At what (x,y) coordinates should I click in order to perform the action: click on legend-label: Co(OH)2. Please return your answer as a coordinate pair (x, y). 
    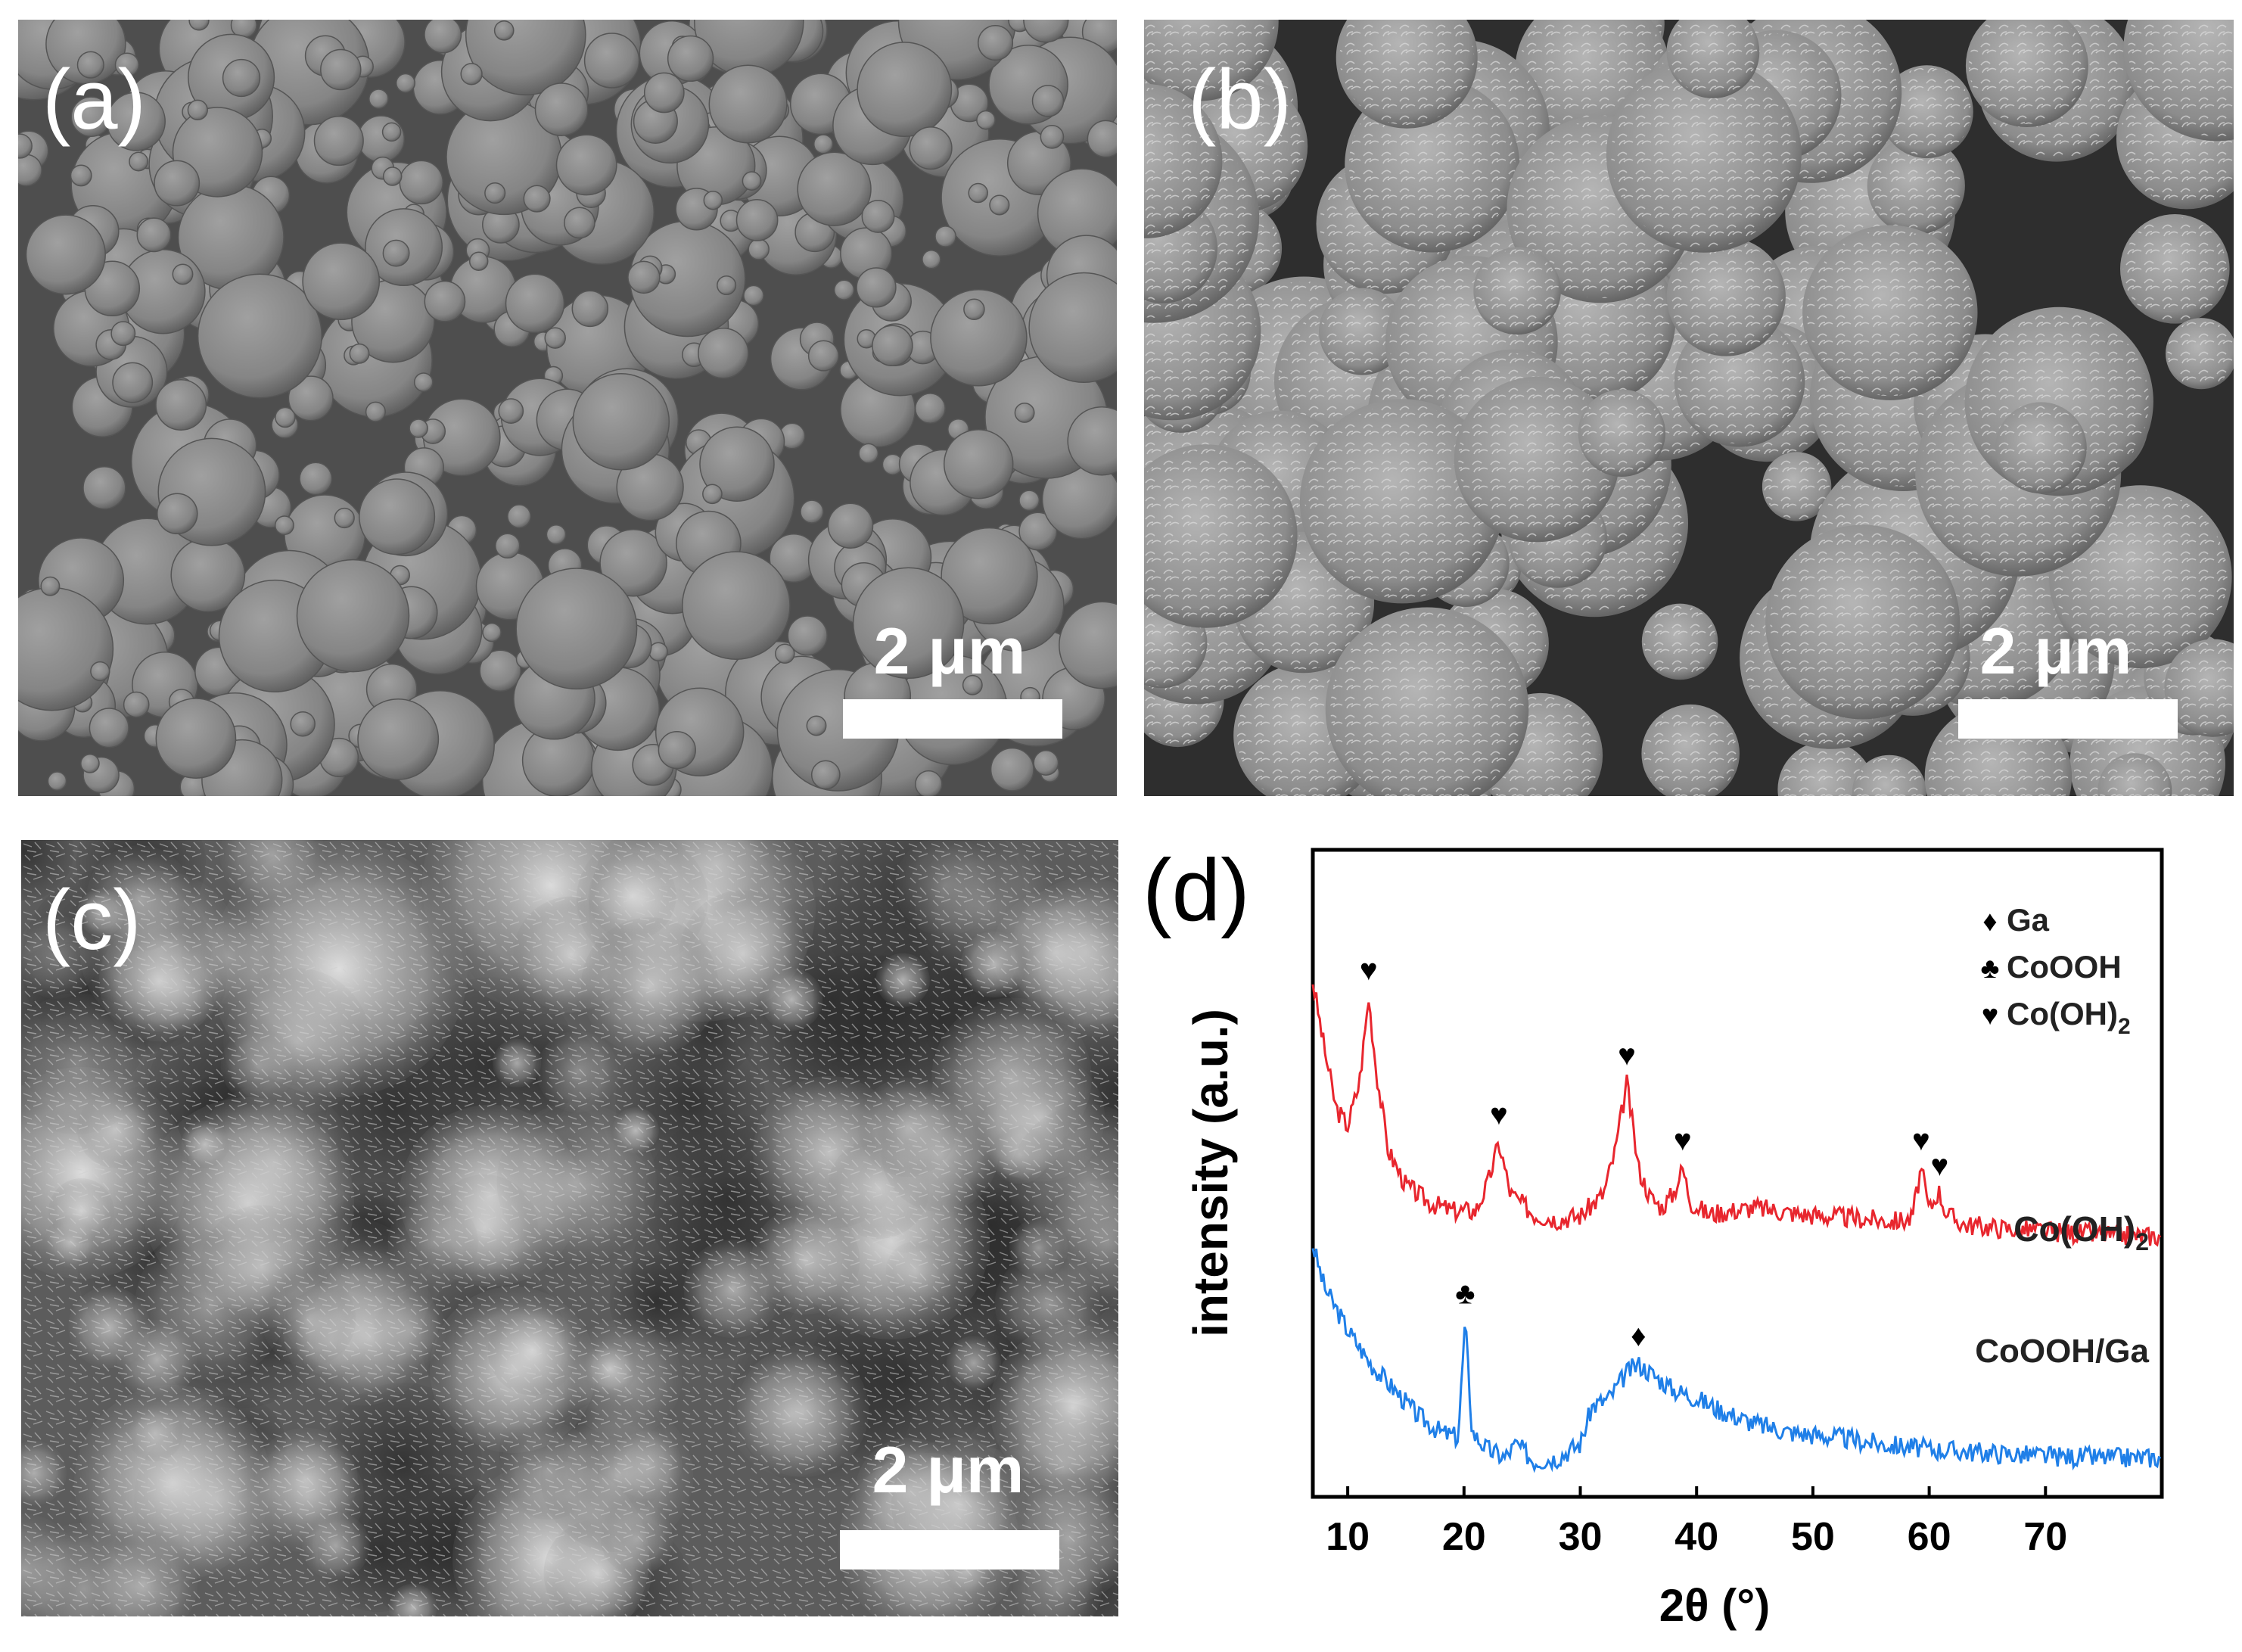
    Looking at the image, I should click on (2069, 1017).